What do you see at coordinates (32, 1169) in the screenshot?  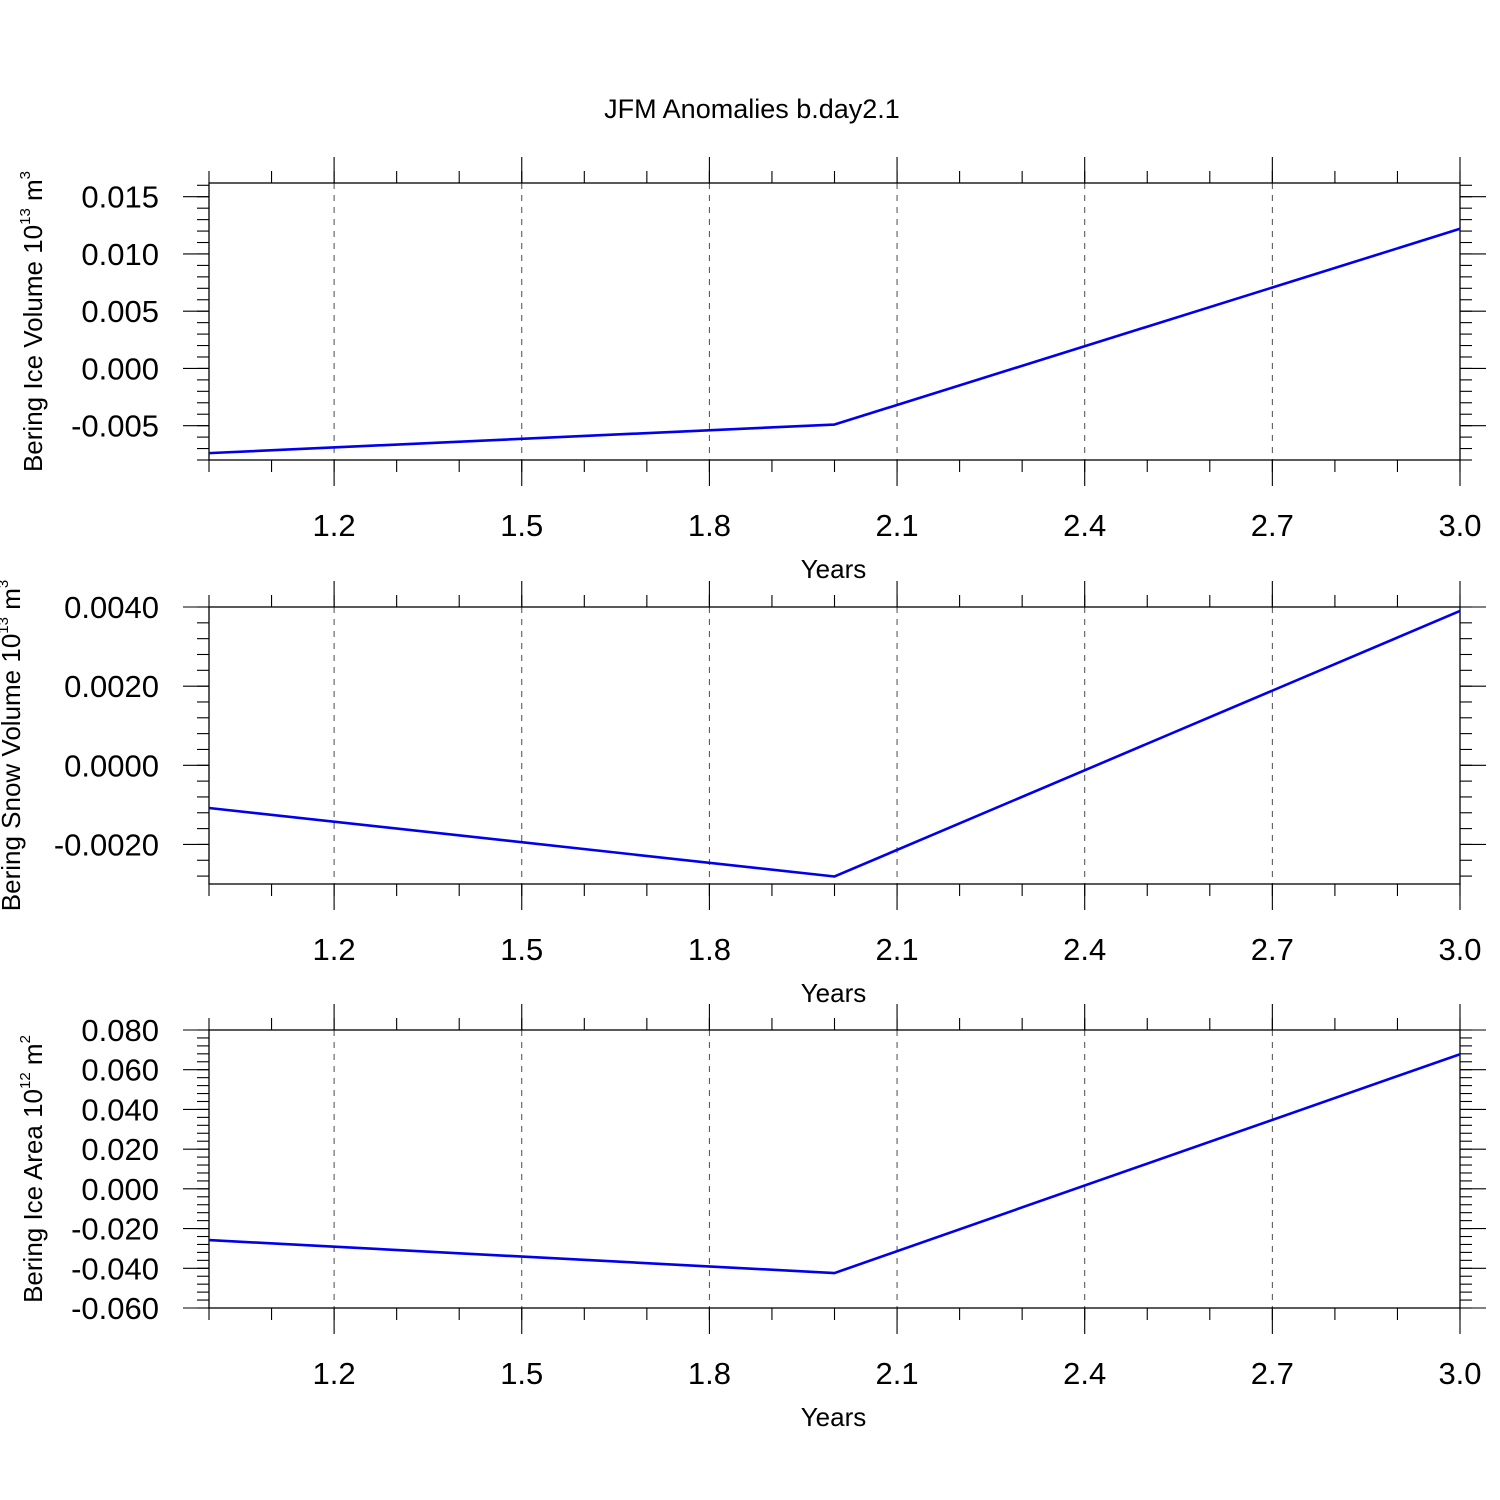 I see `y-axis-label: Bering Ice Area 1012 m2` at bounding box center [32, 1169].